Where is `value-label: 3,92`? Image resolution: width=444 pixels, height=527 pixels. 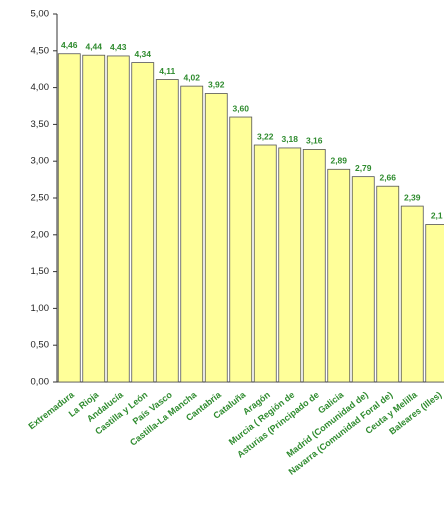
value-label: 3,92 is located at coordinates (216, 85).